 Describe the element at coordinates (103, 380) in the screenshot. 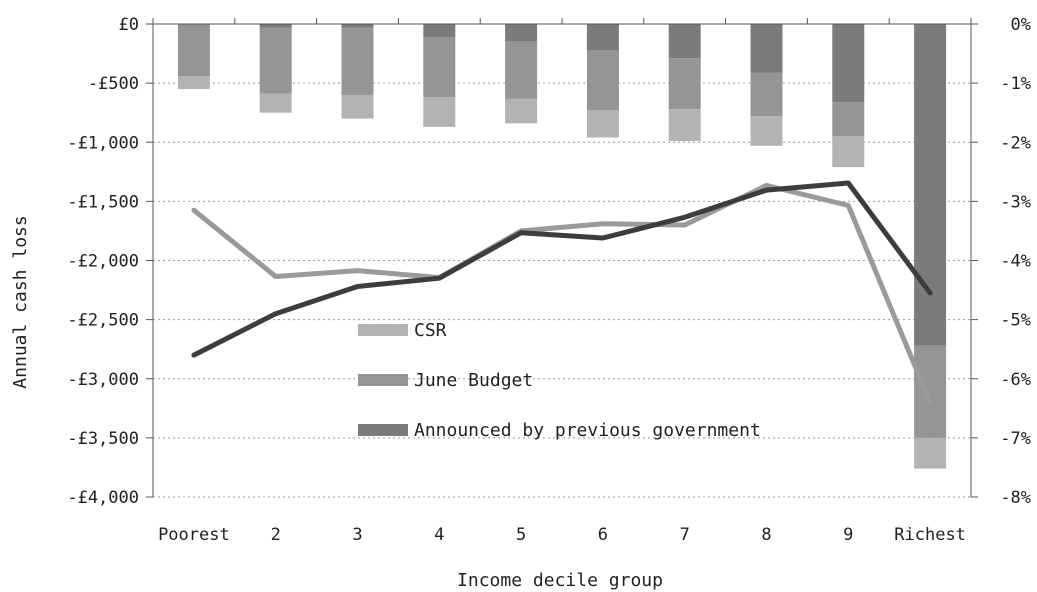

I see `y-tick-label-left: -£3,000` at that location.